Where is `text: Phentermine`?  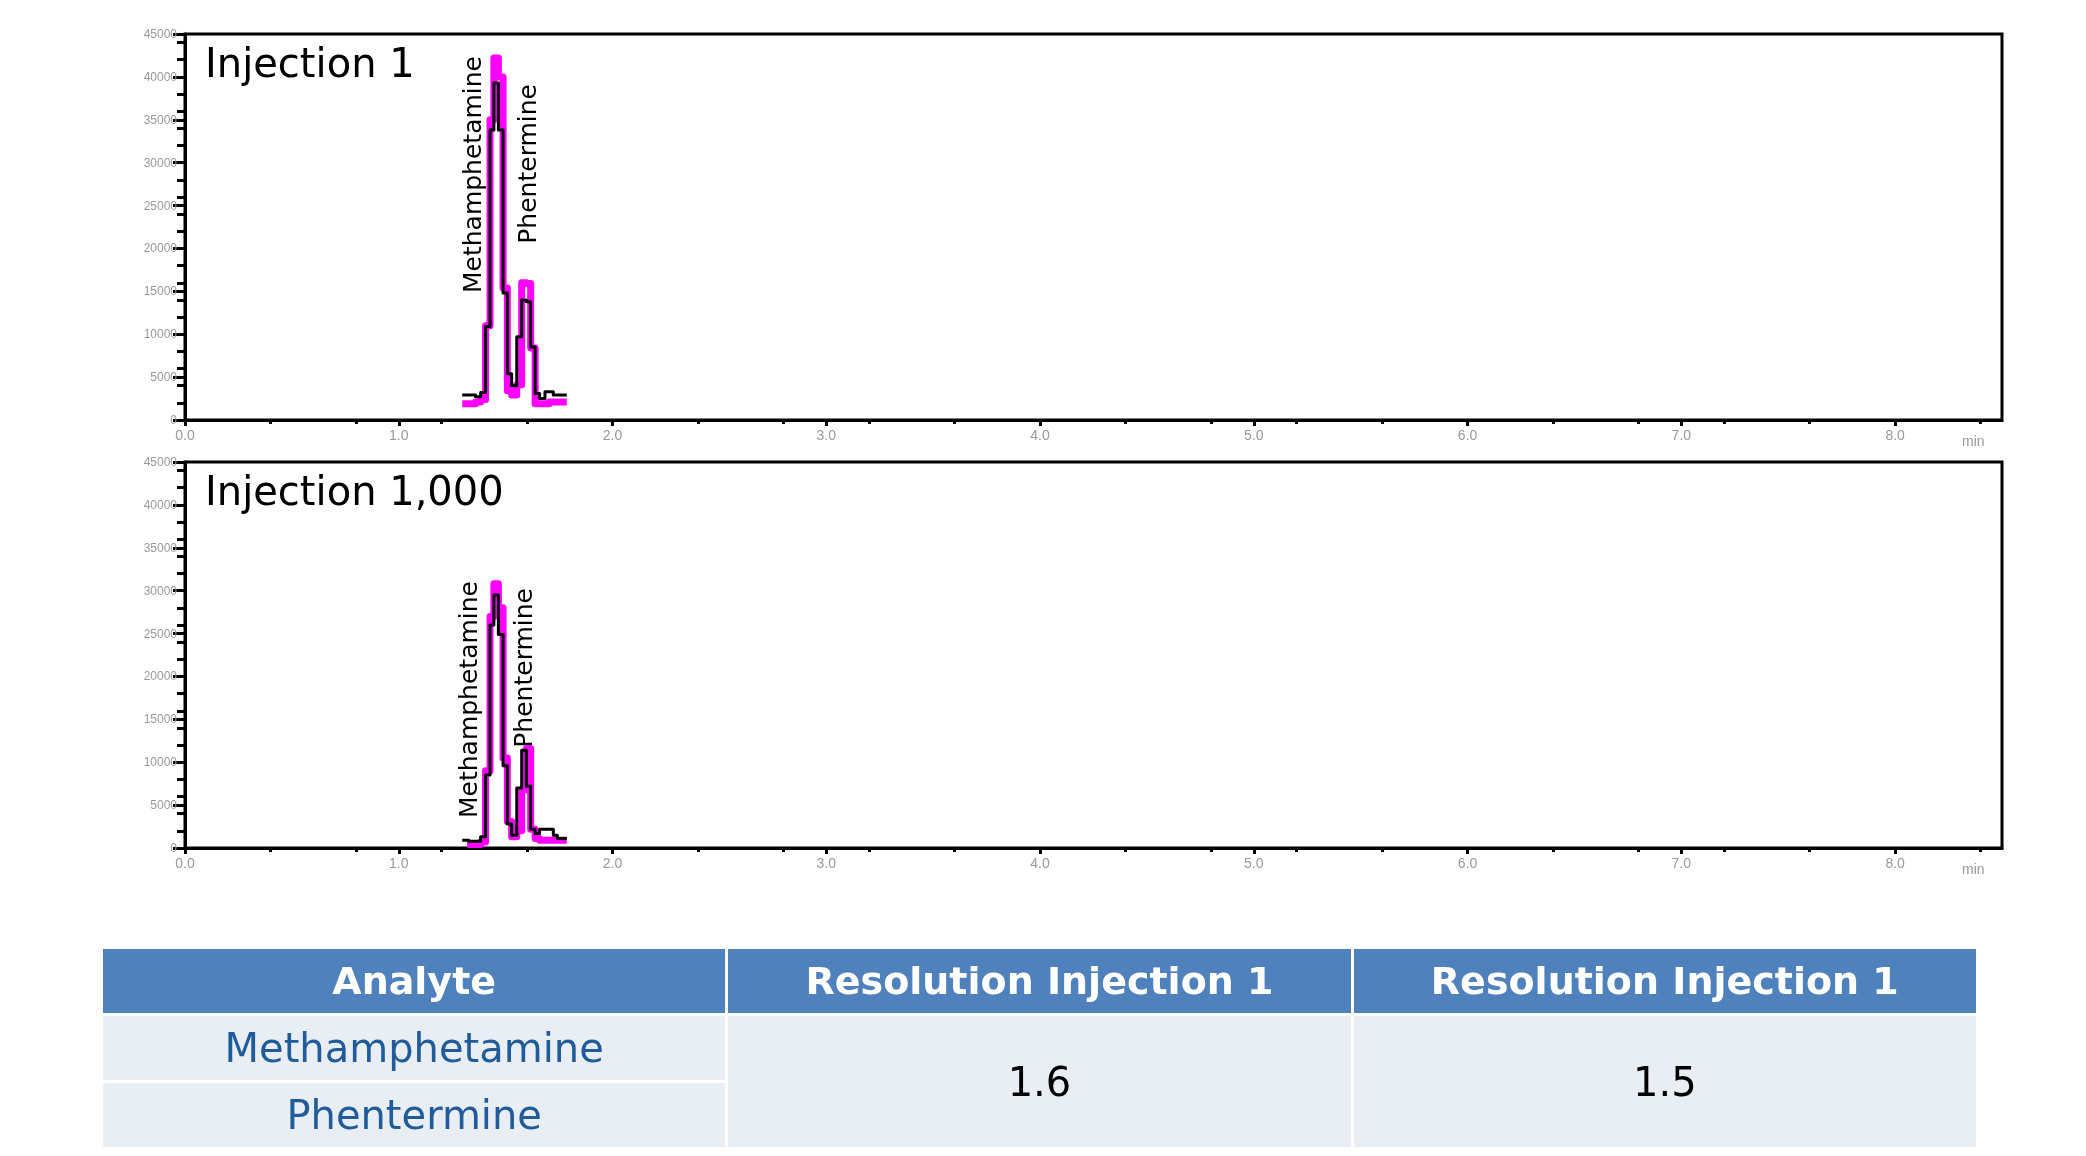 text: Phentermine is located at coordinates (414, 1115).